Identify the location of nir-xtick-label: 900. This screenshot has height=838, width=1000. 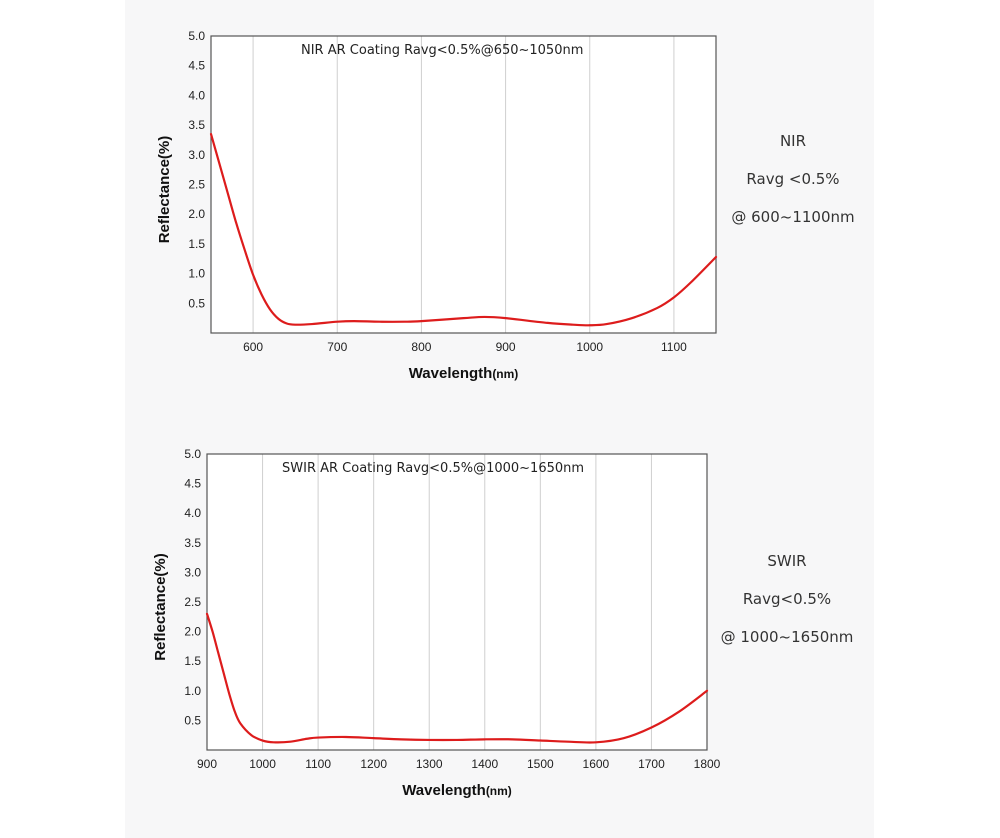
(506, 347).